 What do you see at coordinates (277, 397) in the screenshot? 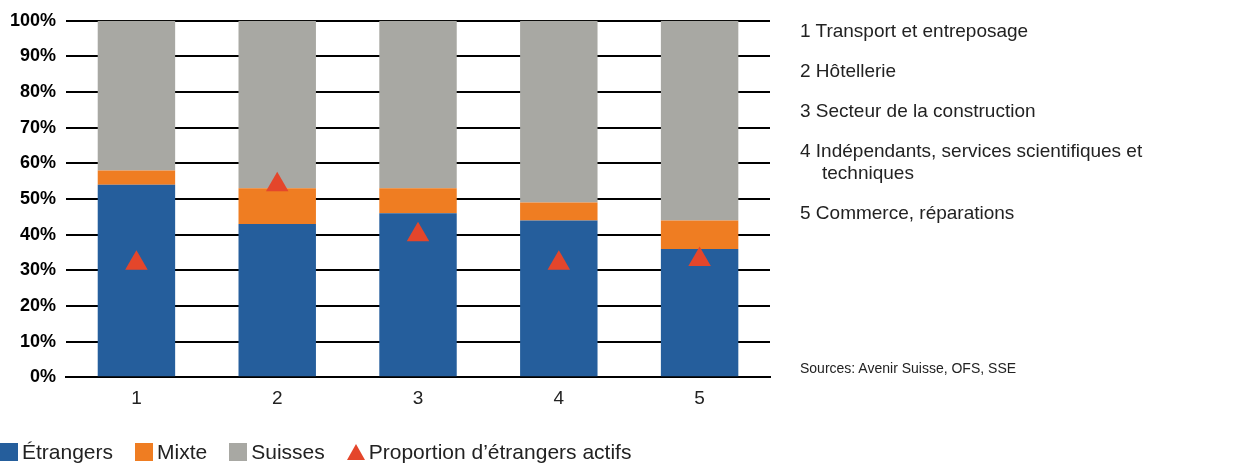
I see `x-tick-label: 2` at bounding box center [277, 397].